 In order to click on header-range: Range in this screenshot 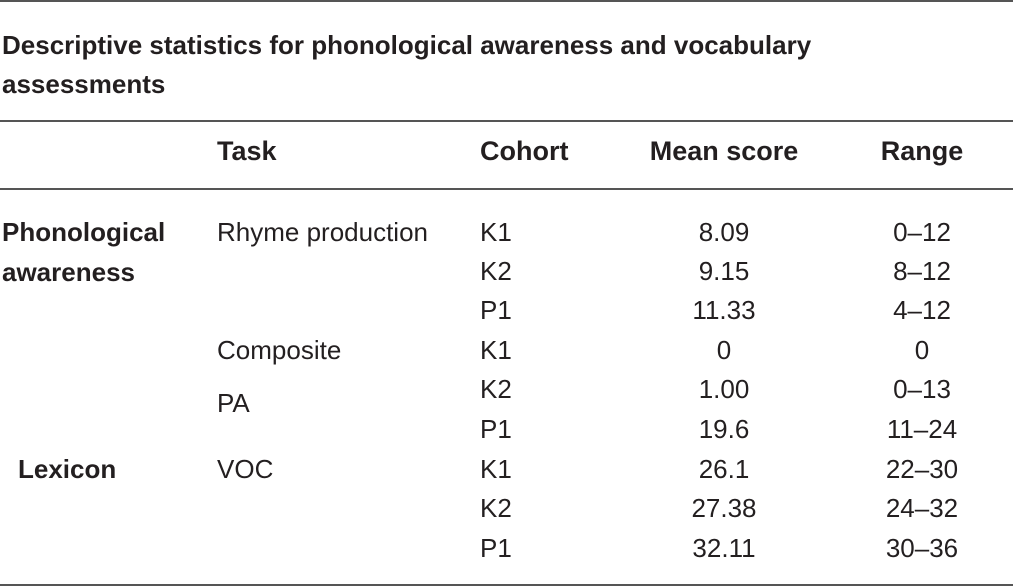, I will do `click(922, 151)`.